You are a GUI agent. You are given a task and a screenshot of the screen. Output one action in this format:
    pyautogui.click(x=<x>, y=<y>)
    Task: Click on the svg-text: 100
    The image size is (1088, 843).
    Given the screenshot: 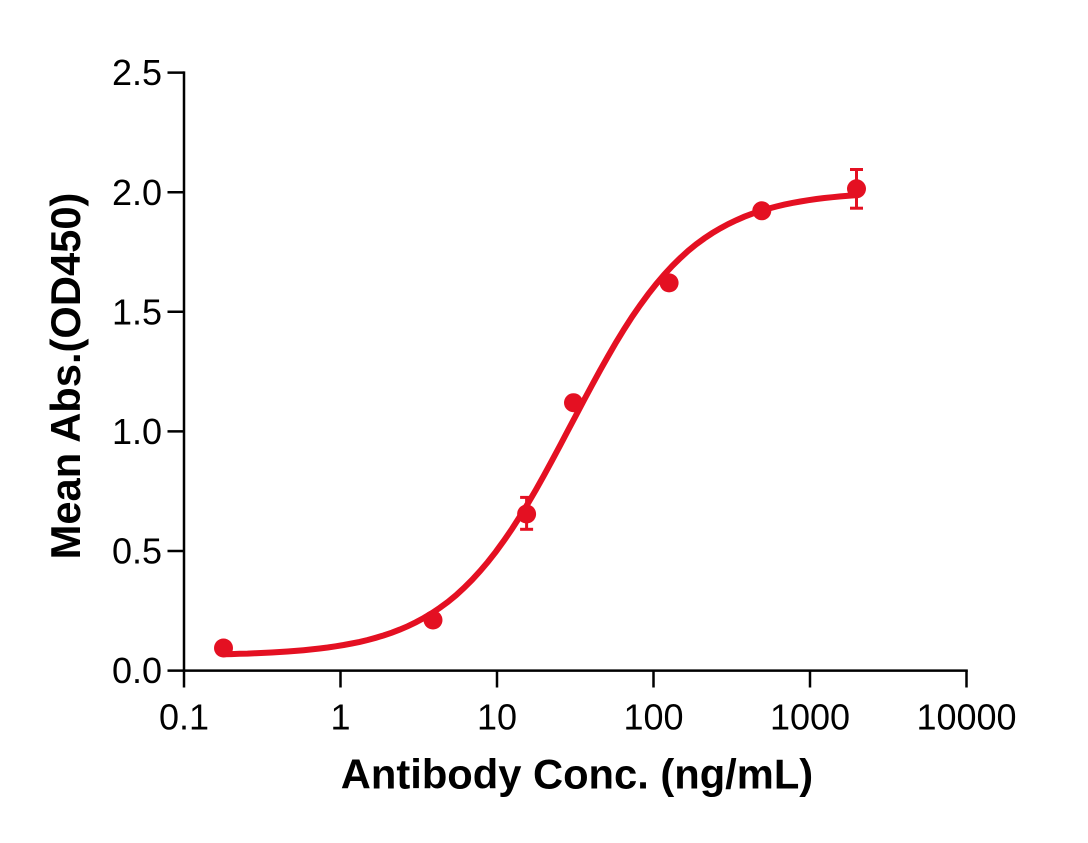 What is the action you would take?
    pyautogui.click(x=653, y=717)
    